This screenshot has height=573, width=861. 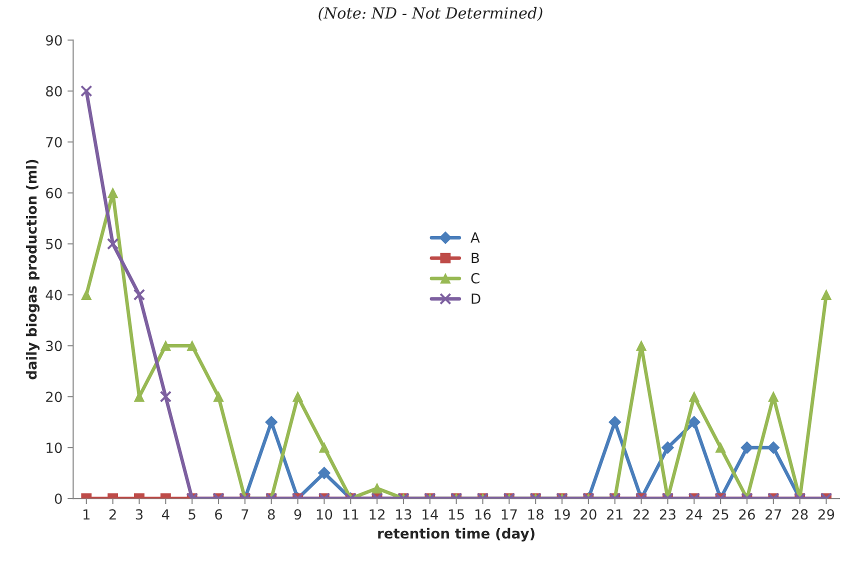 I want to click on x-tick-label: 2, so click(x=112, y=514).